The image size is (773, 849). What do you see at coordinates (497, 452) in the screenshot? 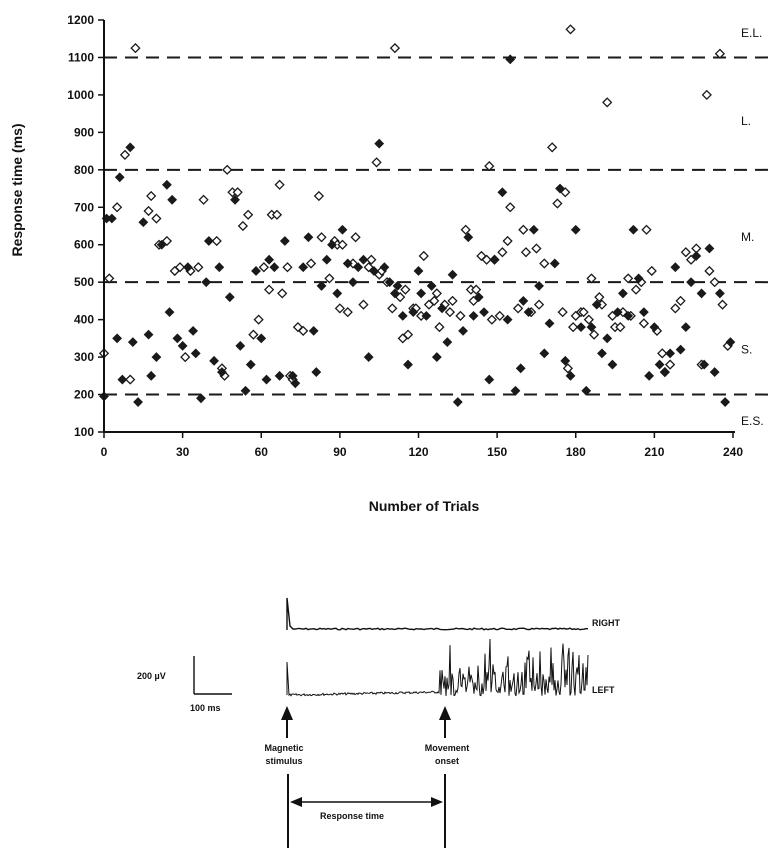
I see `x-tick-label: 150` at bounding box center [497, 452].